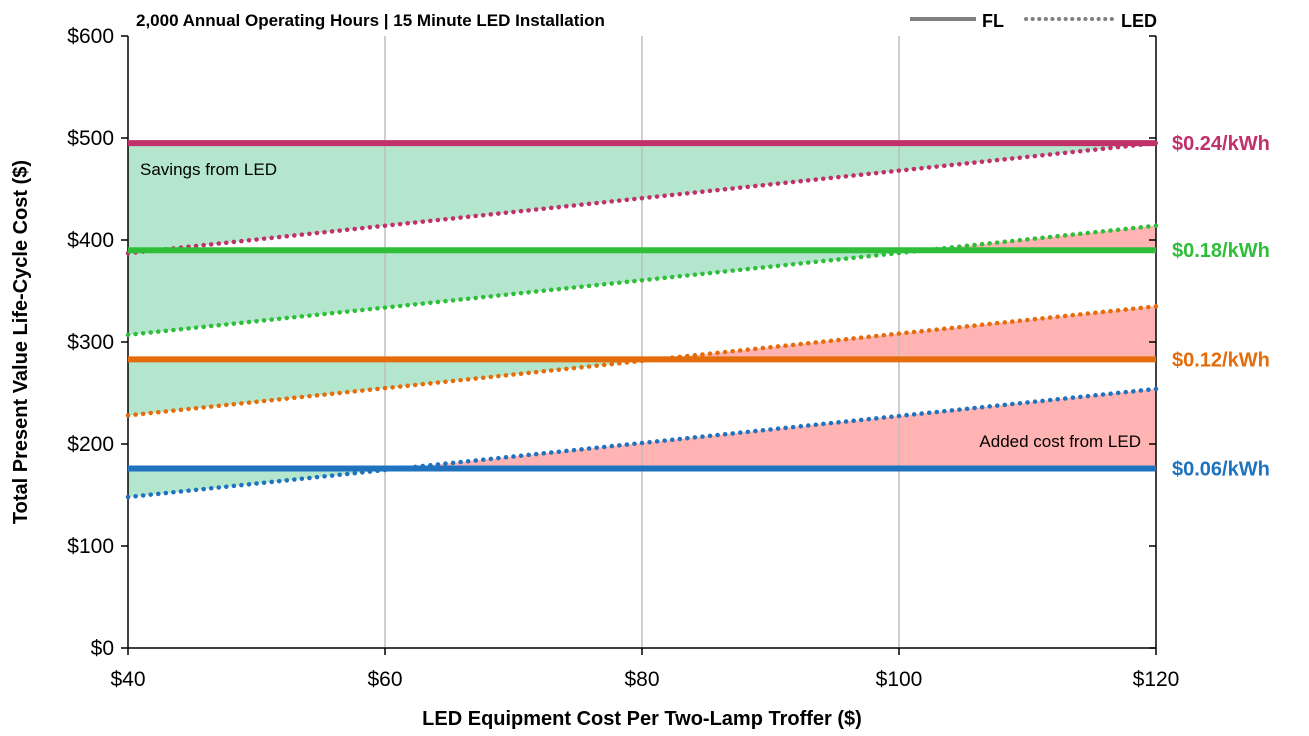 Image resolution: width=1309 pixels, height=736 pixels. What do you see at coordinates (1221, 469) in the screenshot?
I see `series-label-3: $0.06/kWh` at bounding box center [1221, 469].